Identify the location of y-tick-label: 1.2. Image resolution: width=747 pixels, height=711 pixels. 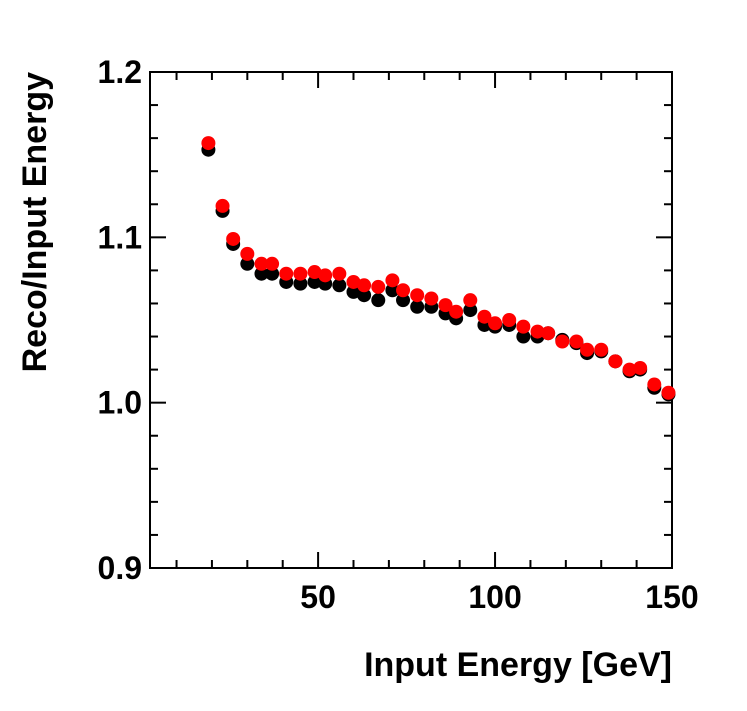
(120, 72).